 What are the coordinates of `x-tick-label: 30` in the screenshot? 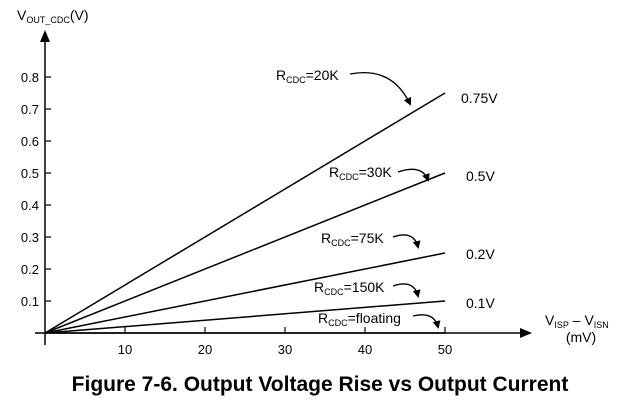 It's located at (285, 349).